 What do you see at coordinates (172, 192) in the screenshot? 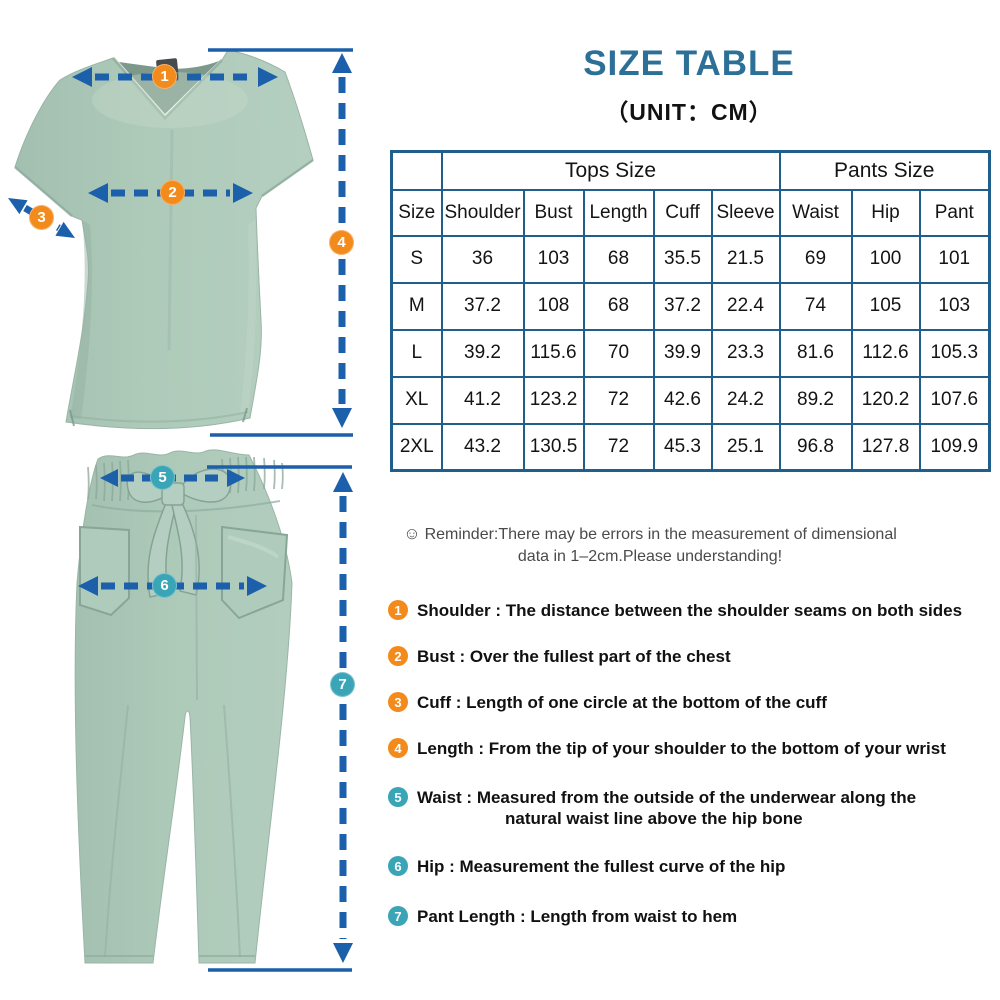
I see `measure-badge-2: 2` at bounding box center [172, 192].